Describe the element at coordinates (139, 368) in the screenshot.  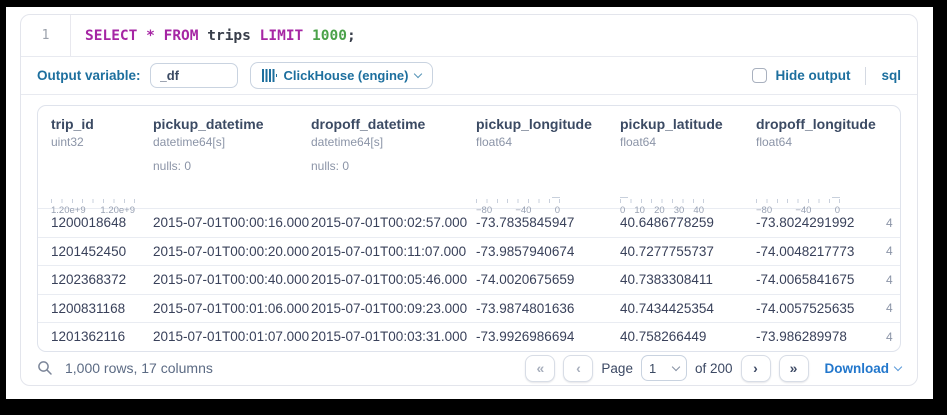
I see `rows-columns-summary: 1,000 rows, 17 columns` at that location.